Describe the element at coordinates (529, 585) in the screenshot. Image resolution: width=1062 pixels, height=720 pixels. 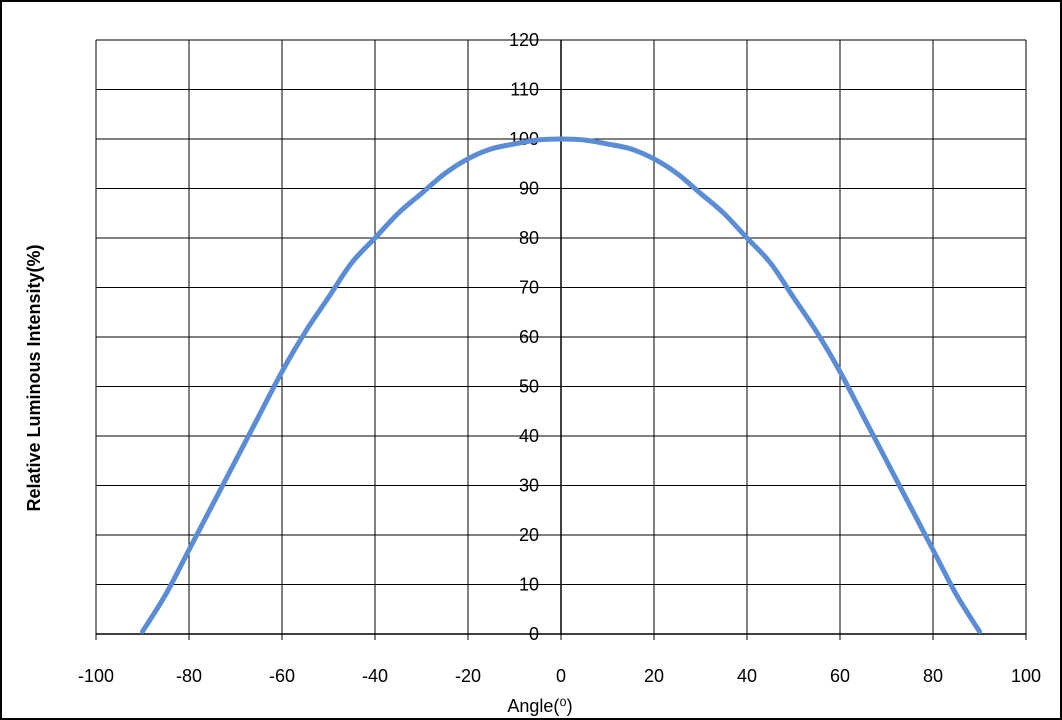
I see `y-tick-label: 10` at that location.